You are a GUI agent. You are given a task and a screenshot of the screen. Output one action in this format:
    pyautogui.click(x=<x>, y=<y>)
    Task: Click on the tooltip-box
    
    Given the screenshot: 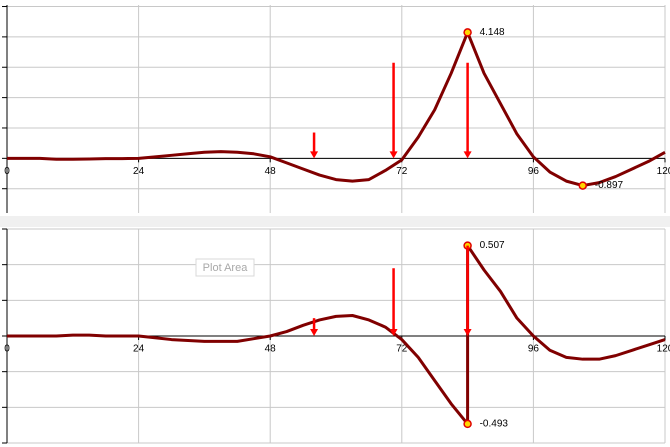 What is the action you would take?
    pyautogui.click(x=225, y=267)
    